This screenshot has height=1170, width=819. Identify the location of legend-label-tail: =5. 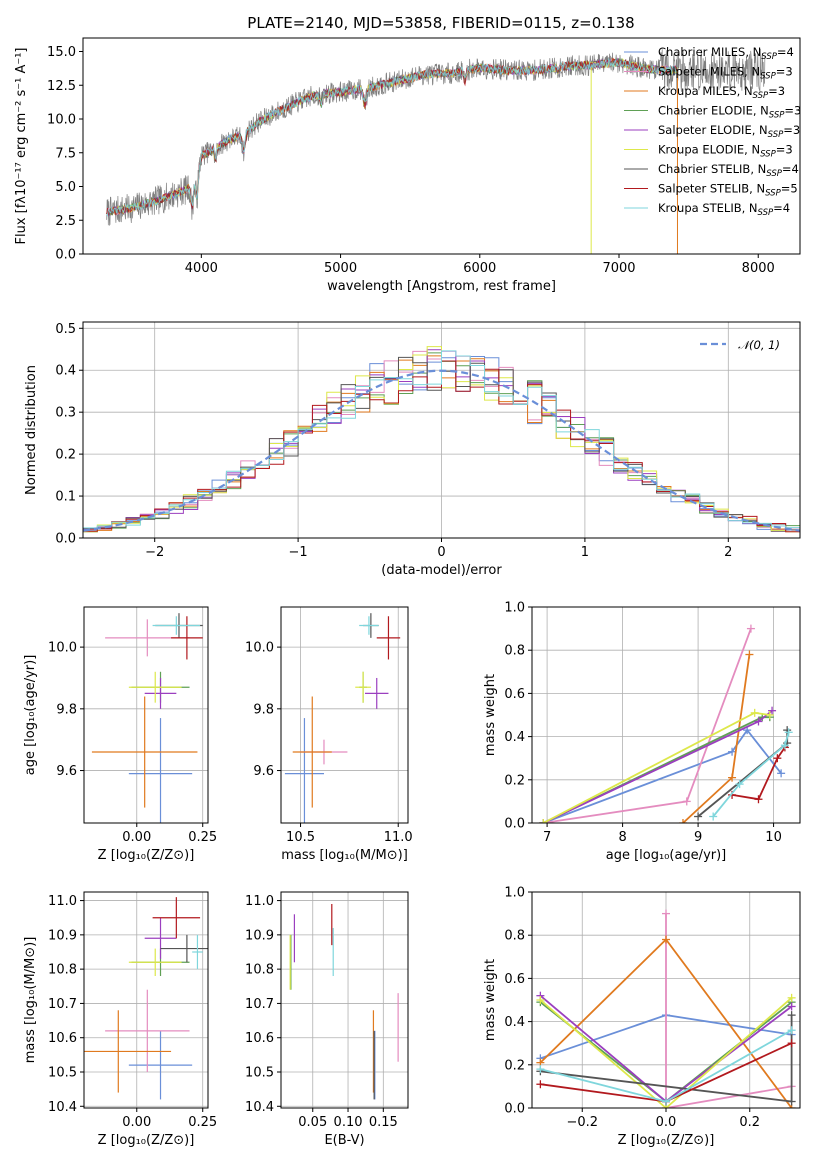
(789, 189).